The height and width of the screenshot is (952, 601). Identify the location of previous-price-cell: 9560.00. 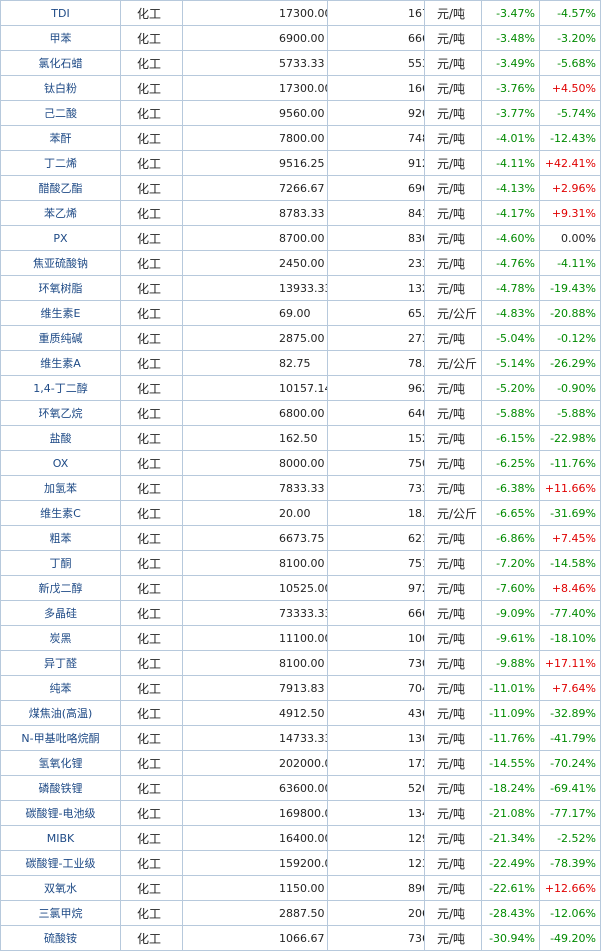
(255, 113).